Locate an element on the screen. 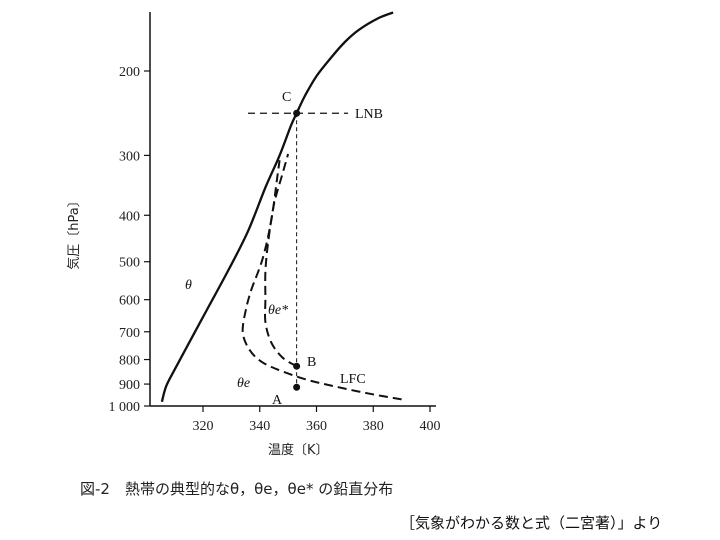 The width and height of the screenshot is (720, 540). y-ticks: 200 300 400 500 600 700 800 900 1 000 is located at coordinates (129, 240).